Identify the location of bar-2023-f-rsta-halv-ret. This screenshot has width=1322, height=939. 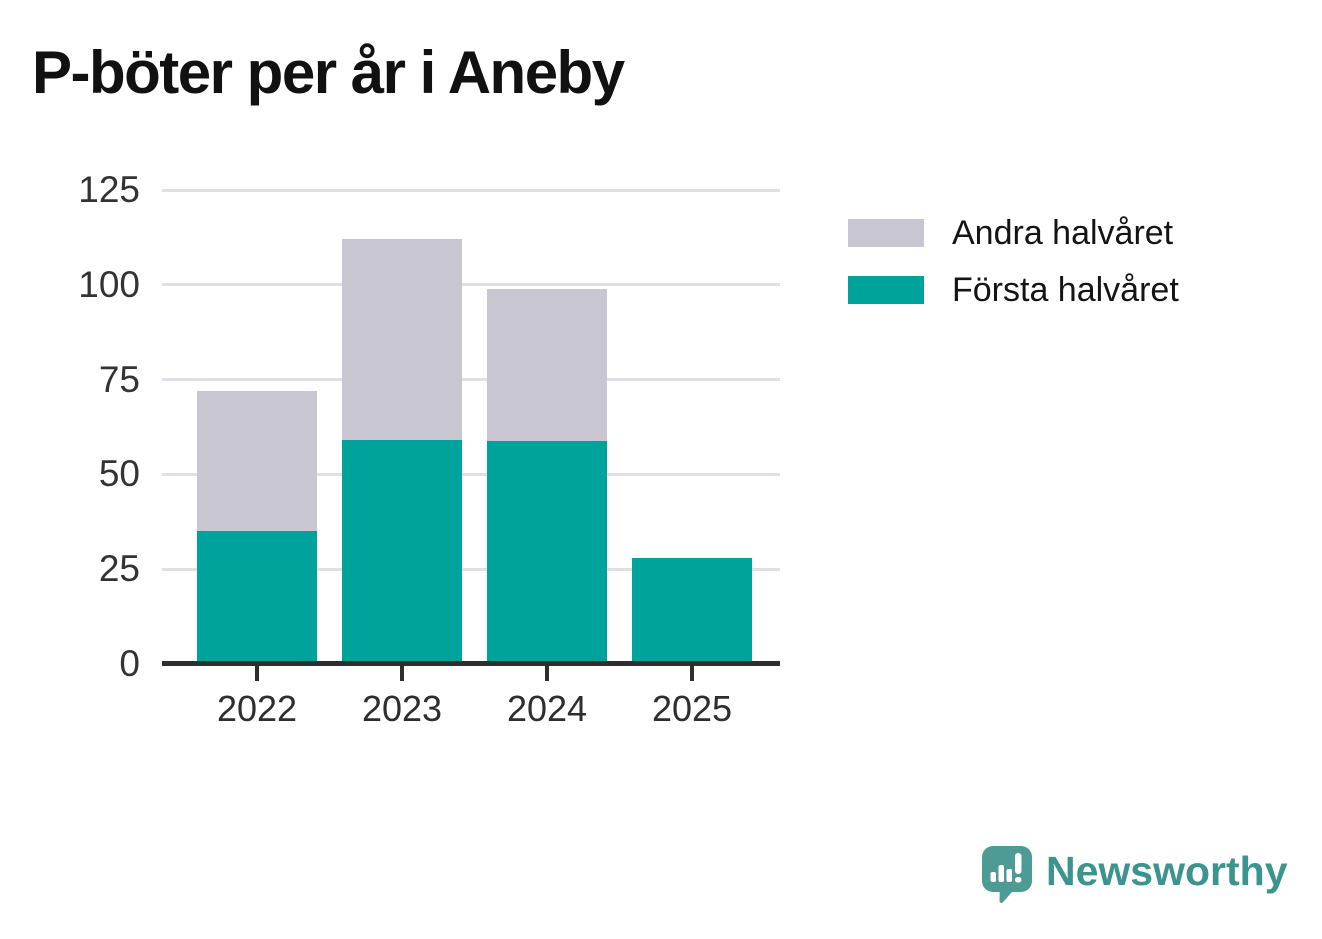
(402, 552).